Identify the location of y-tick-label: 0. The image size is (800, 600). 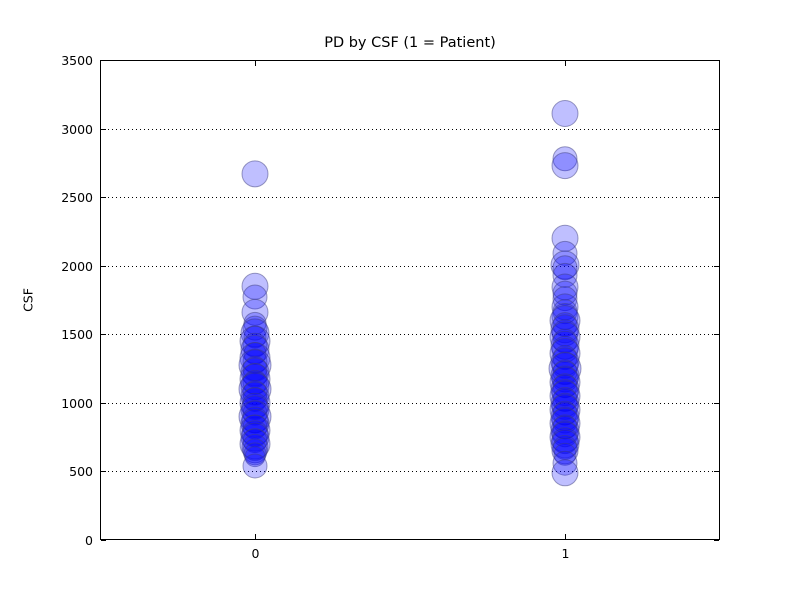
(89, 540).